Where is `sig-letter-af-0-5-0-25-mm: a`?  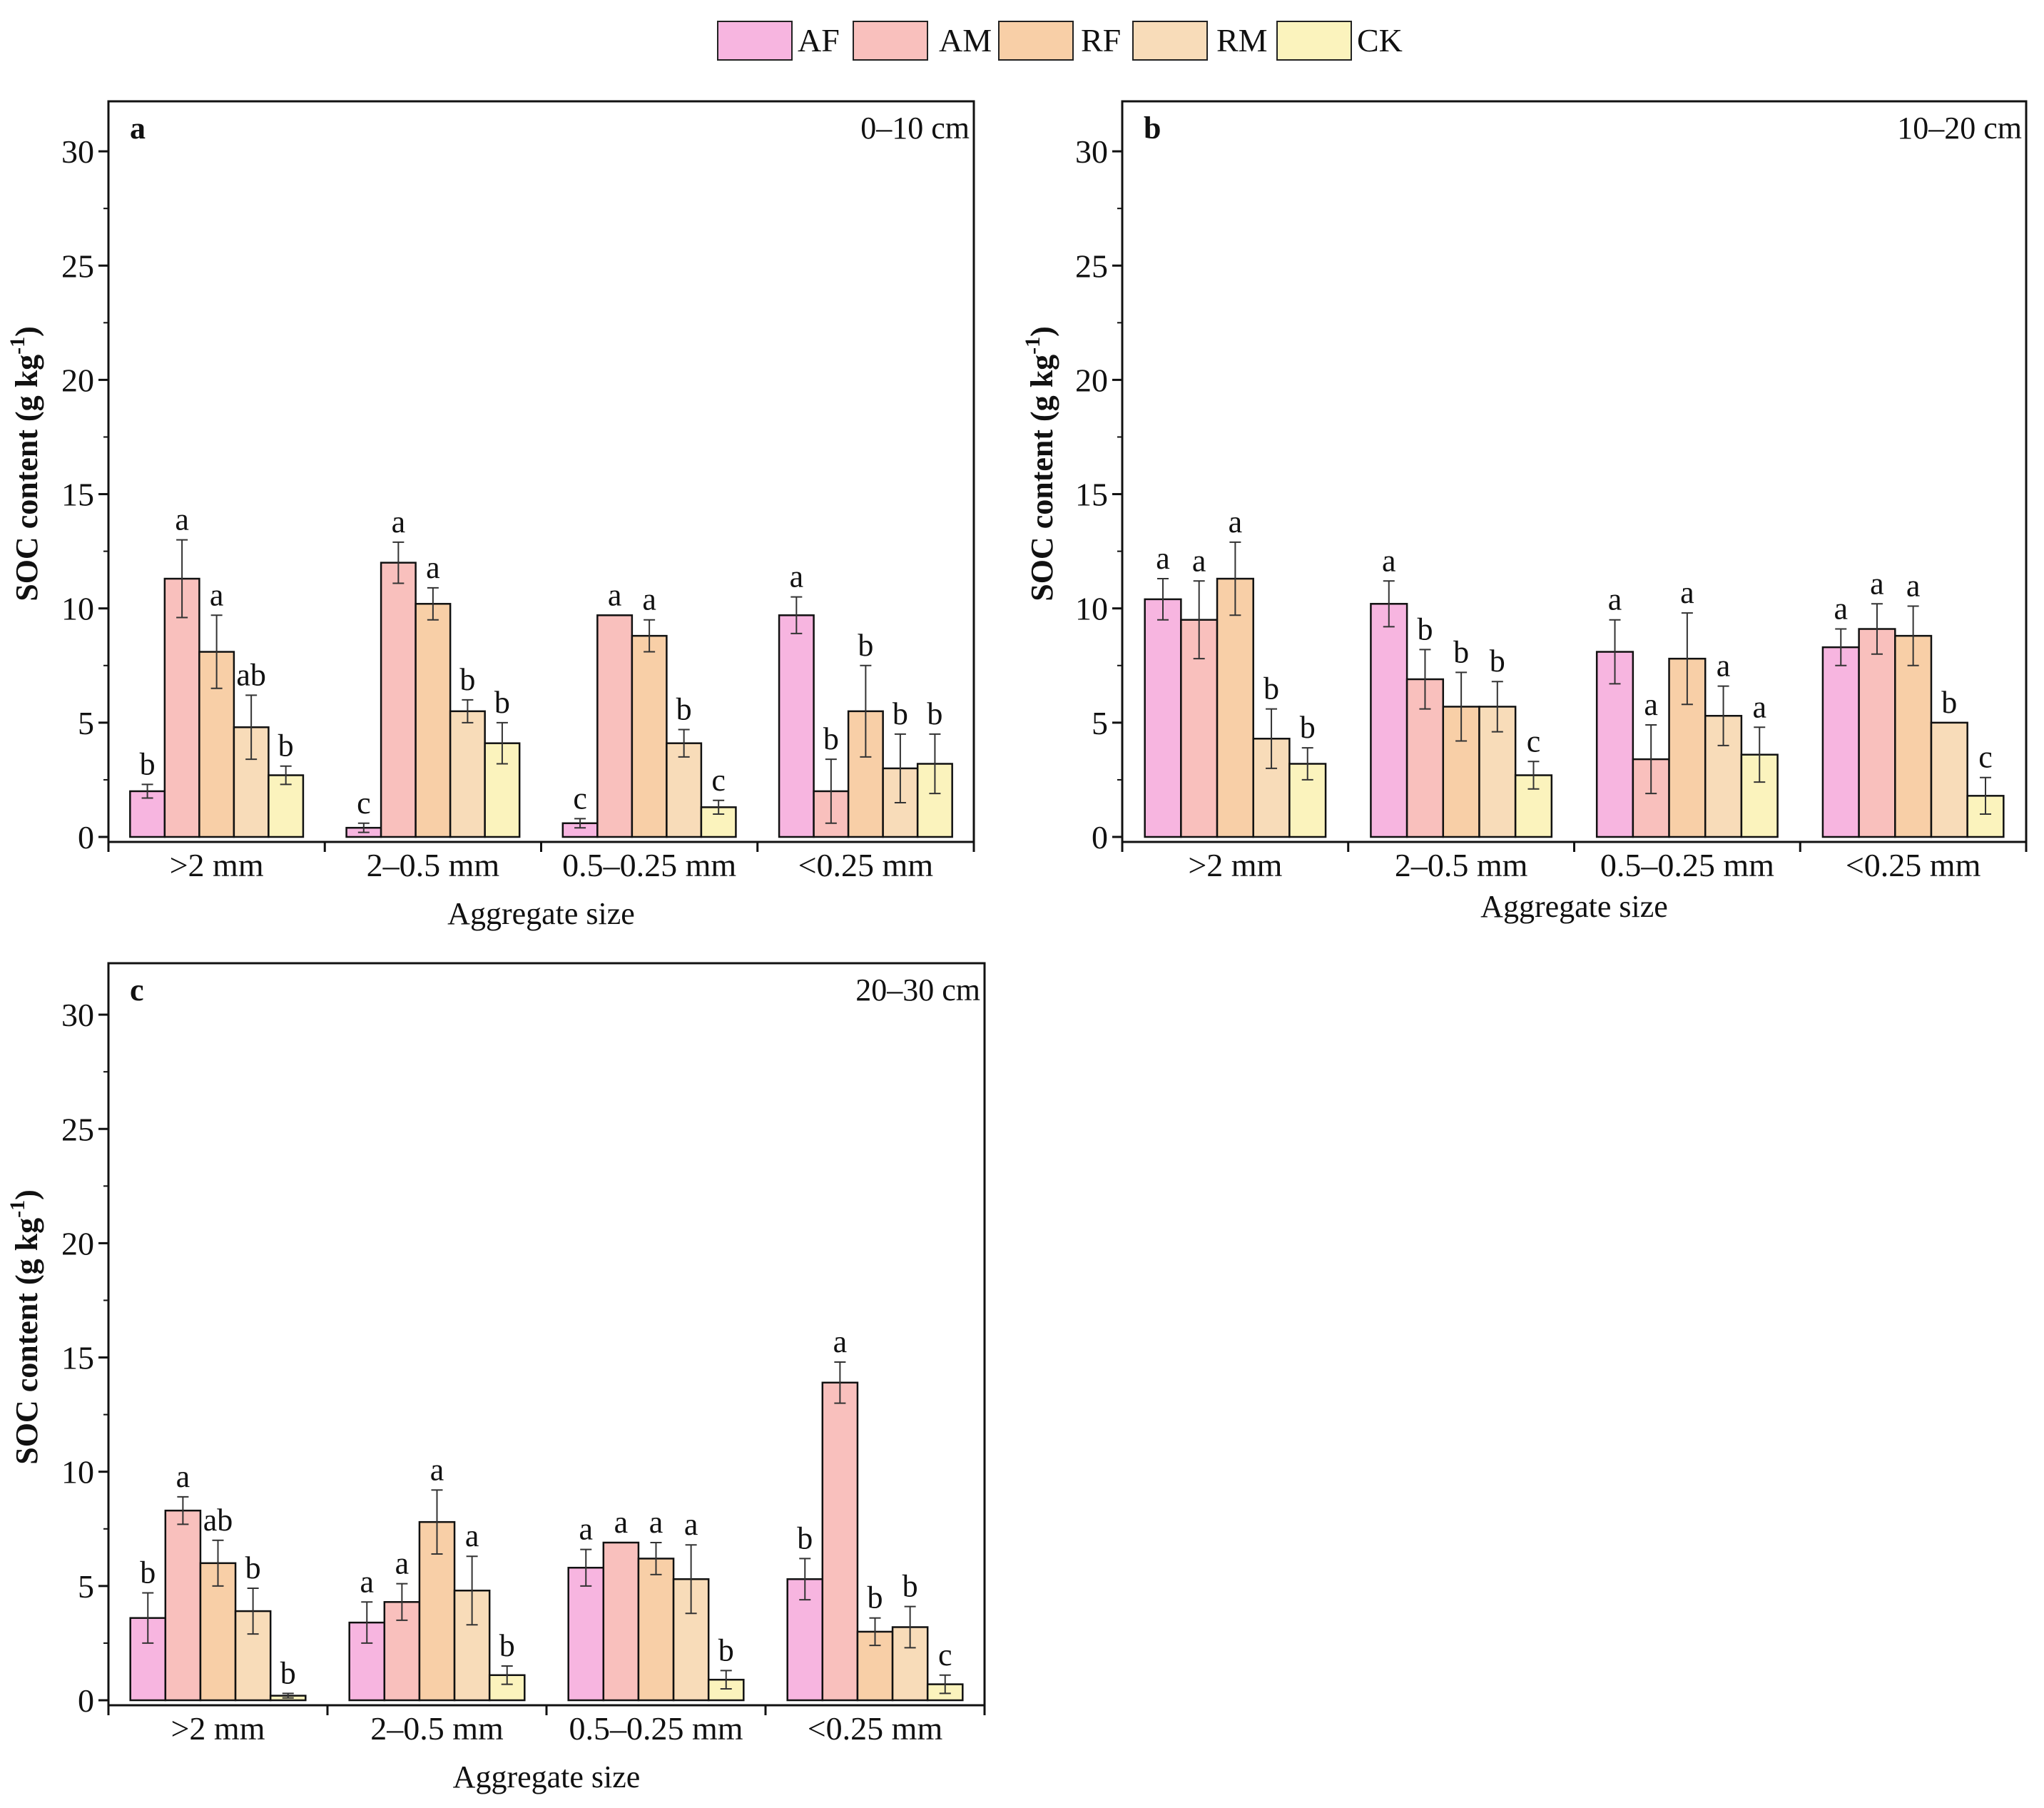
sig-letter-af-0-5-0-25-mm: a is located at coordinates (1615, 599).